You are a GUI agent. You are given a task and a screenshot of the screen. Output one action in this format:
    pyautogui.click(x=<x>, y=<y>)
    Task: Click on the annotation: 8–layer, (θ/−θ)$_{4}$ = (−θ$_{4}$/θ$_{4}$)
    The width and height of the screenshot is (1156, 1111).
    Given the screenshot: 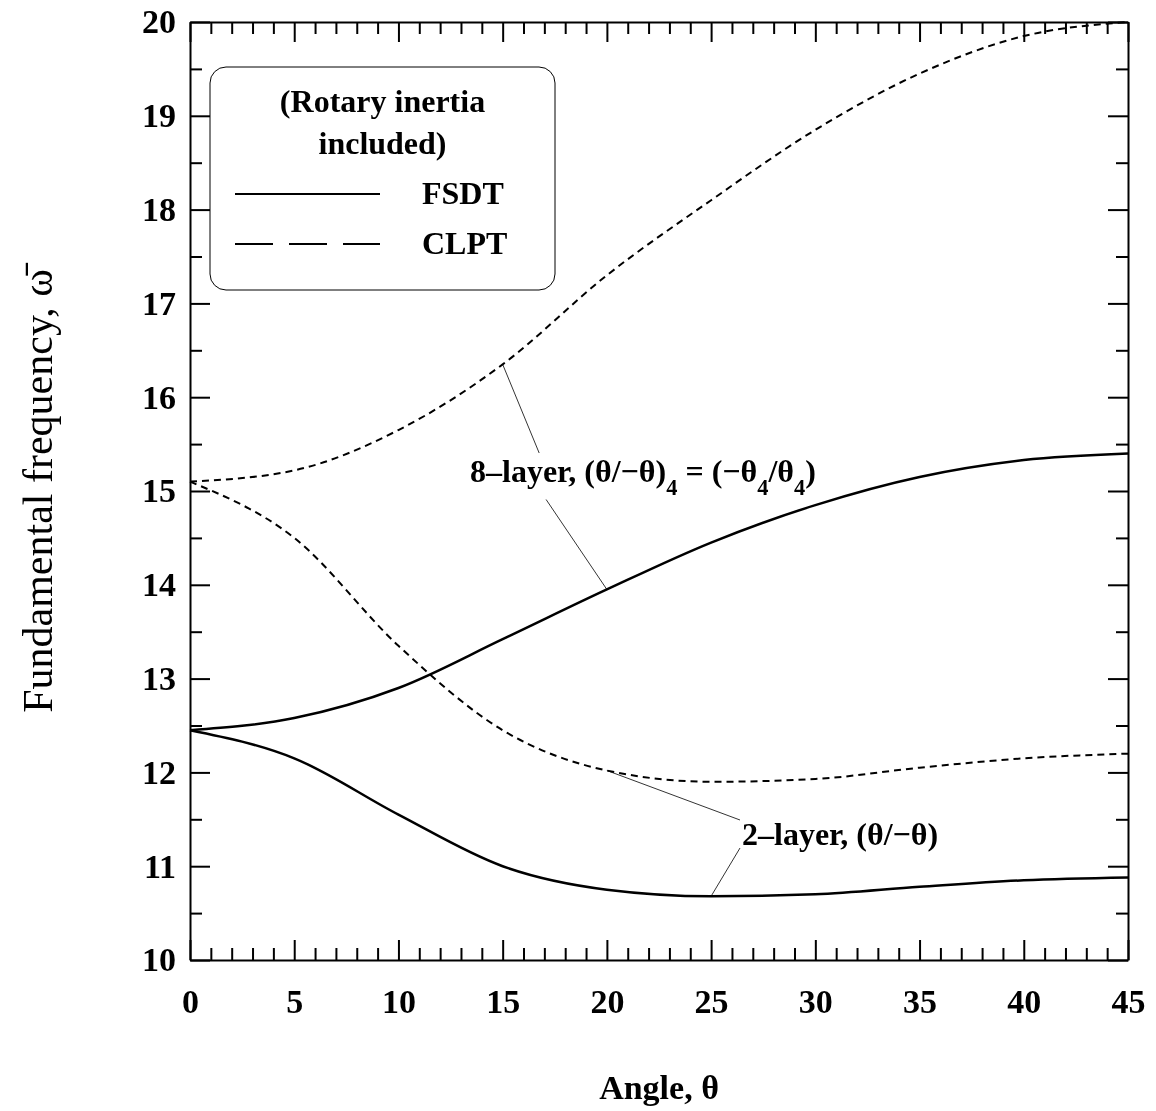 What is the action you would take?
    pyautogui.click(x=643, y=476)
    